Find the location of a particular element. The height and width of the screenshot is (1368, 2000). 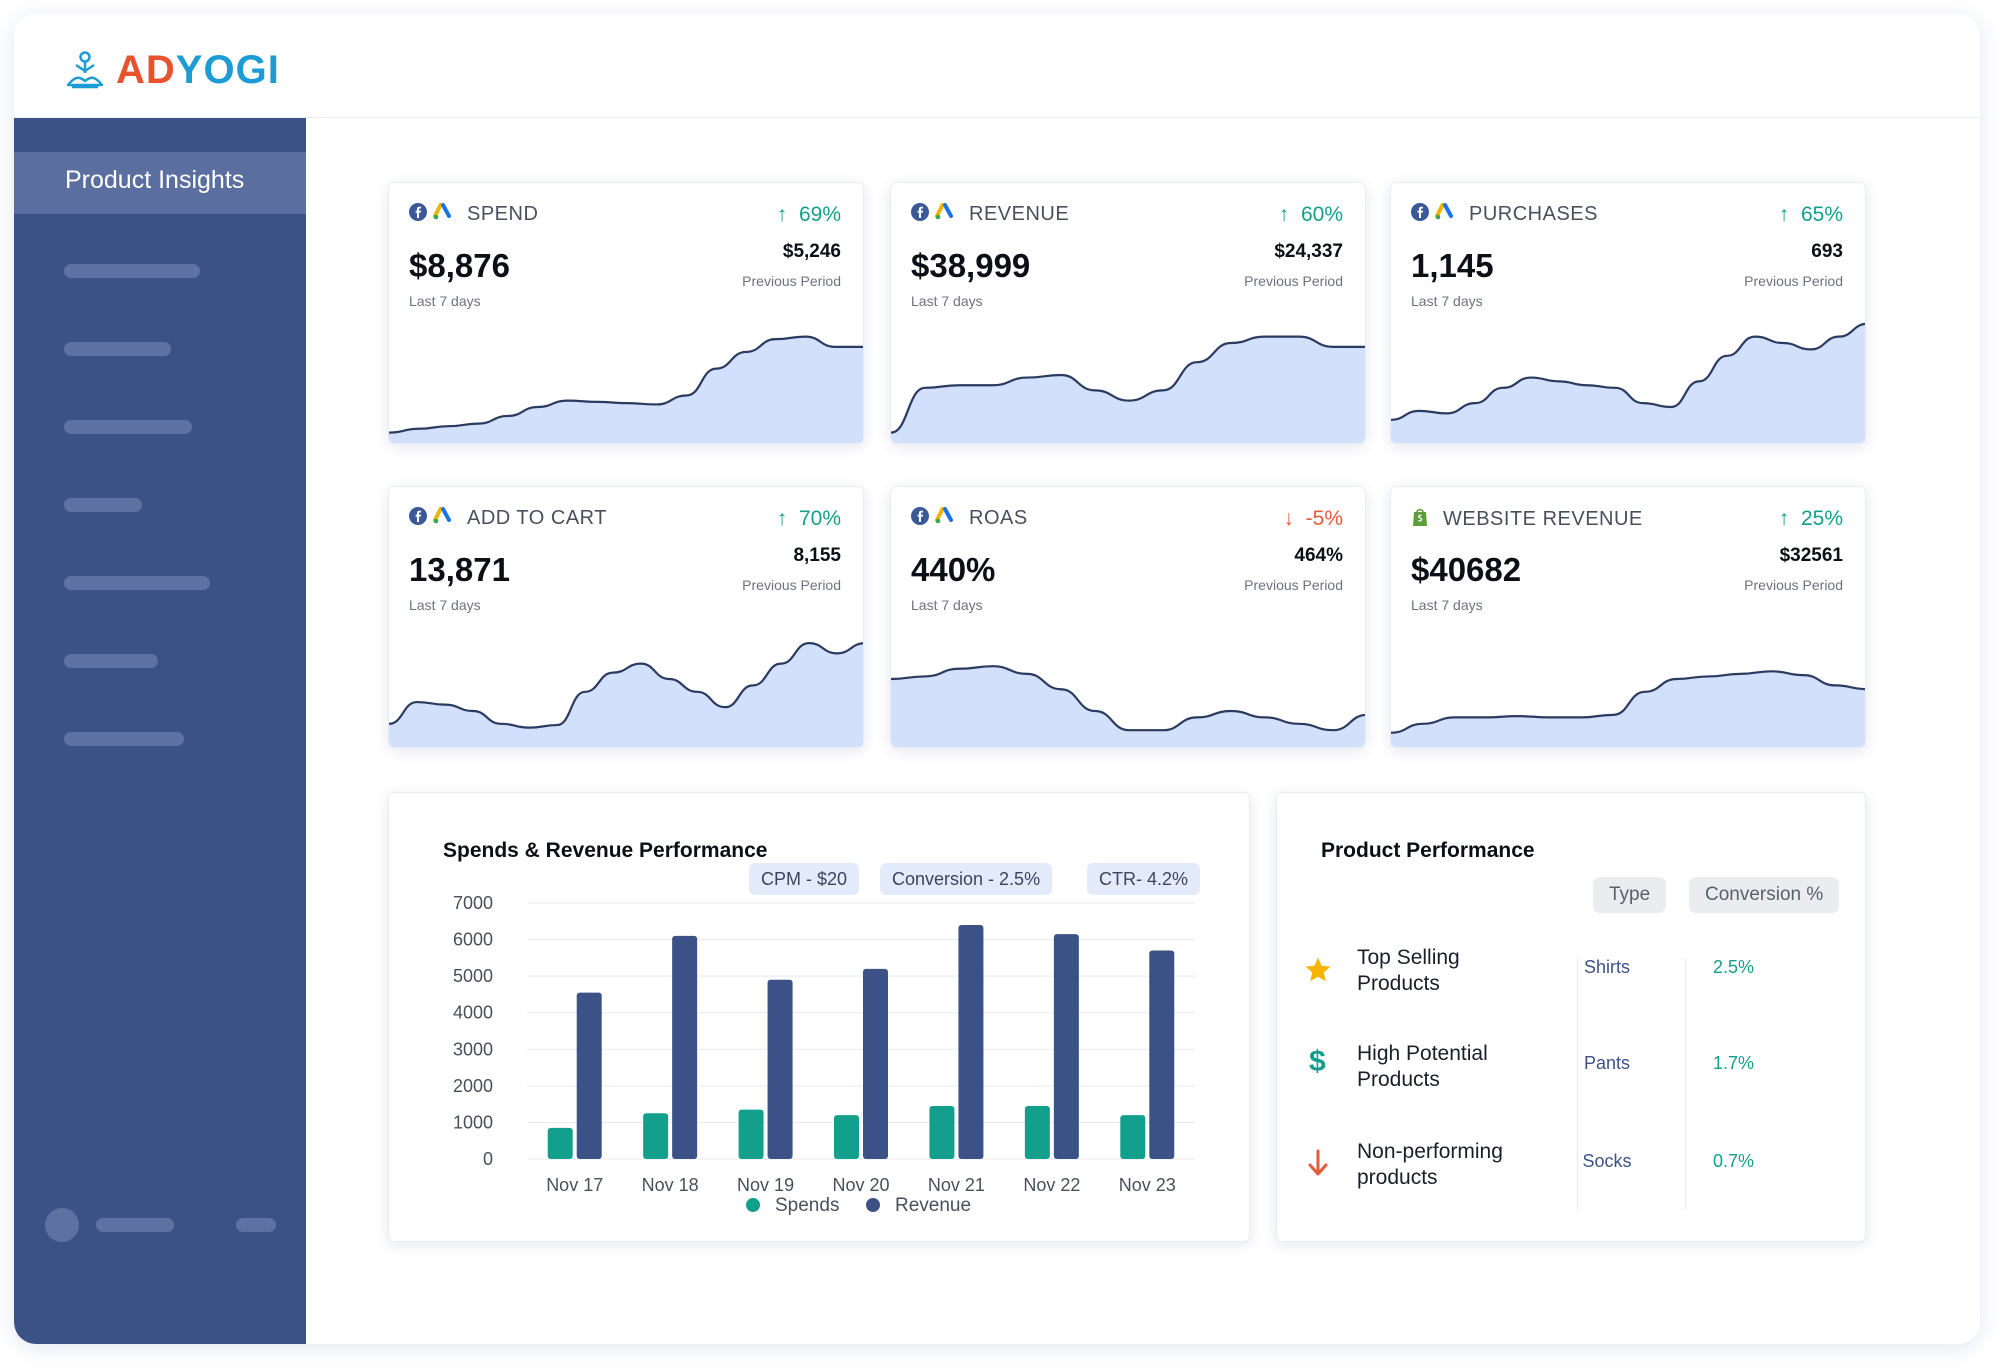

column-type-header: Type is located at coordinates (1630, 895).